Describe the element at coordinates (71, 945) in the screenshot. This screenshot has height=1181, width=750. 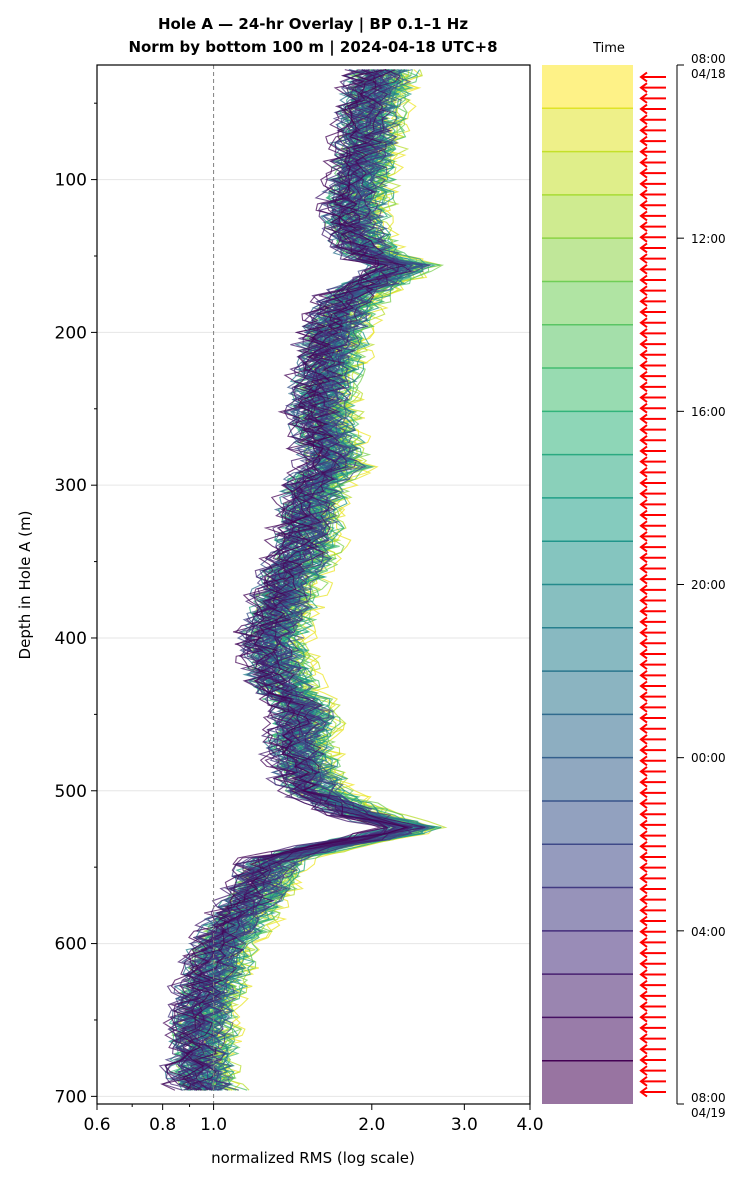
I see `y-tick-label: 600` at that location.